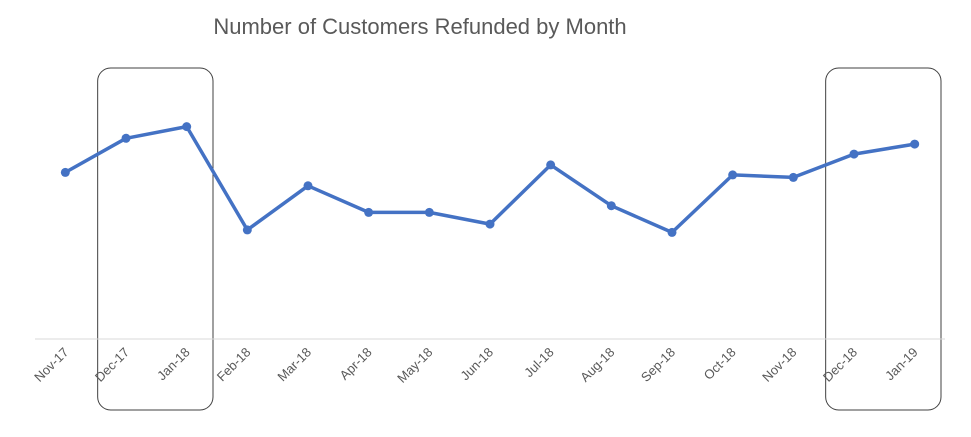  Describe the element at coordinates (51, 365) in the screenshot. I see `x-tick-label: Nov-17` at that location.